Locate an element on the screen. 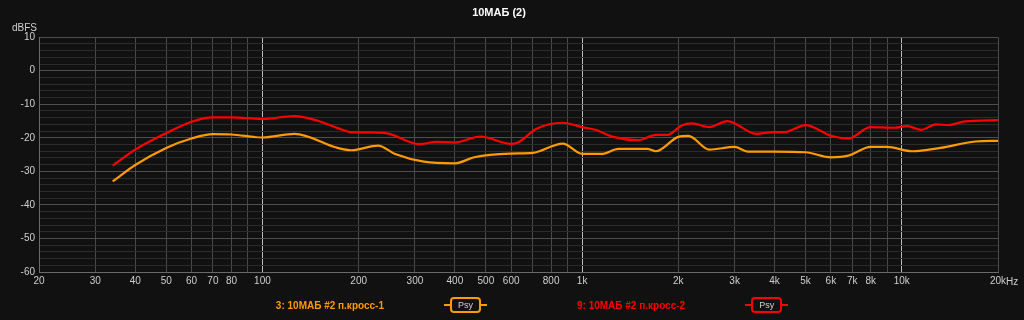  chart-title: 10МАБ (2) is located at coordinates (499, 11).